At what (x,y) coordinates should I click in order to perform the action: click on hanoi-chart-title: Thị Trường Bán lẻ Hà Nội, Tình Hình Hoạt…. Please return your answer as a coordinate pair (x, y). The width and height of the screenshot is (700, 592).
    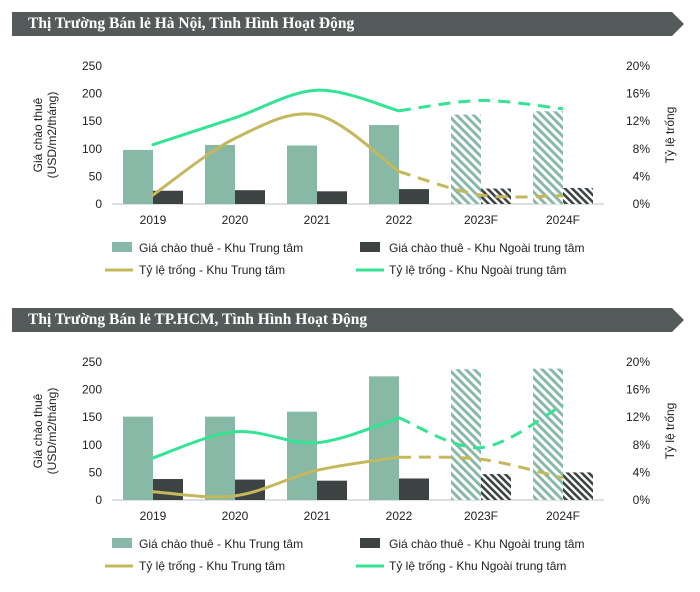
    Looking at the image, I should click on (191, 23).